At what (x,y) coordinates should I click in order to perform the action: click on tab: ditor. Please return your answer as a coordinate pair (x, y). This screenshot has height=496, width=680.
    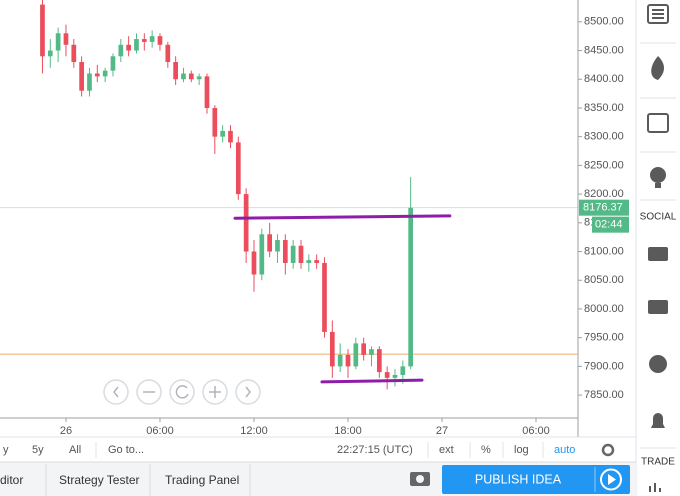
    Looking at the image, I should click on (11, 480).